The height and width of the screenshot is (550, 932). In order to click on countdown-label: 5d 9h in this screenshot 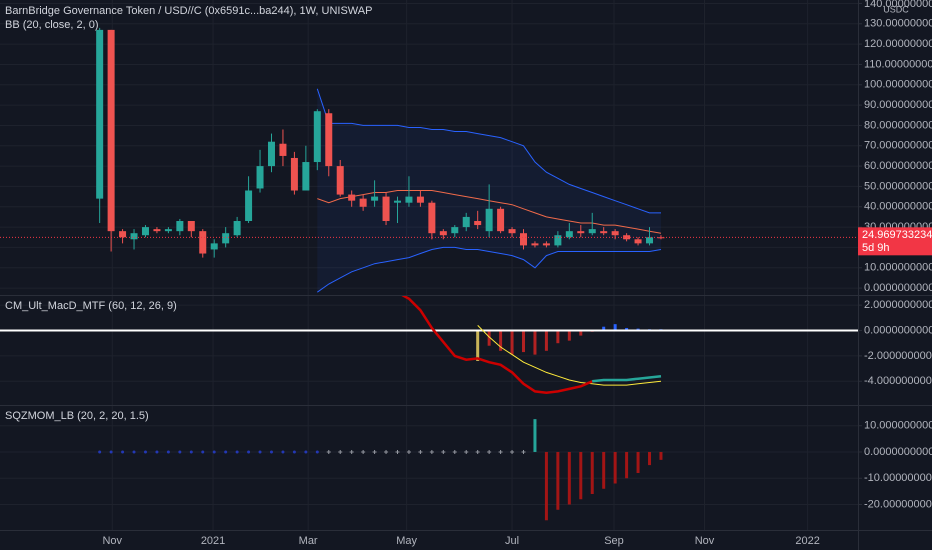, I will do `click(876, 248)`.